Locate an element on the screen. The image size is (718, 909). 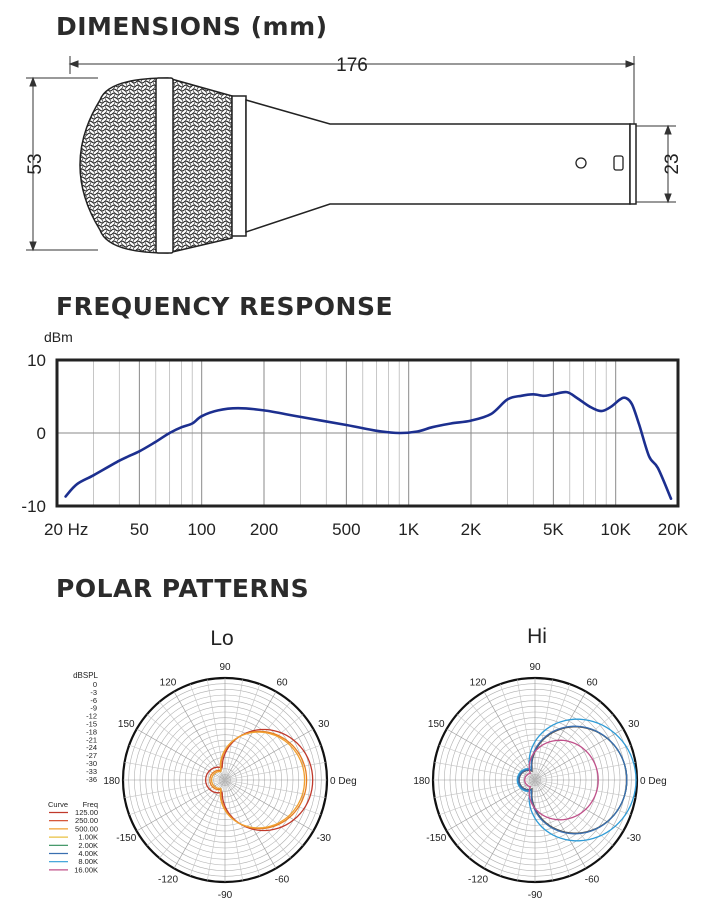
polar-patterns-heading: POLAR PATTERNS is located at coordinates (183, 588).